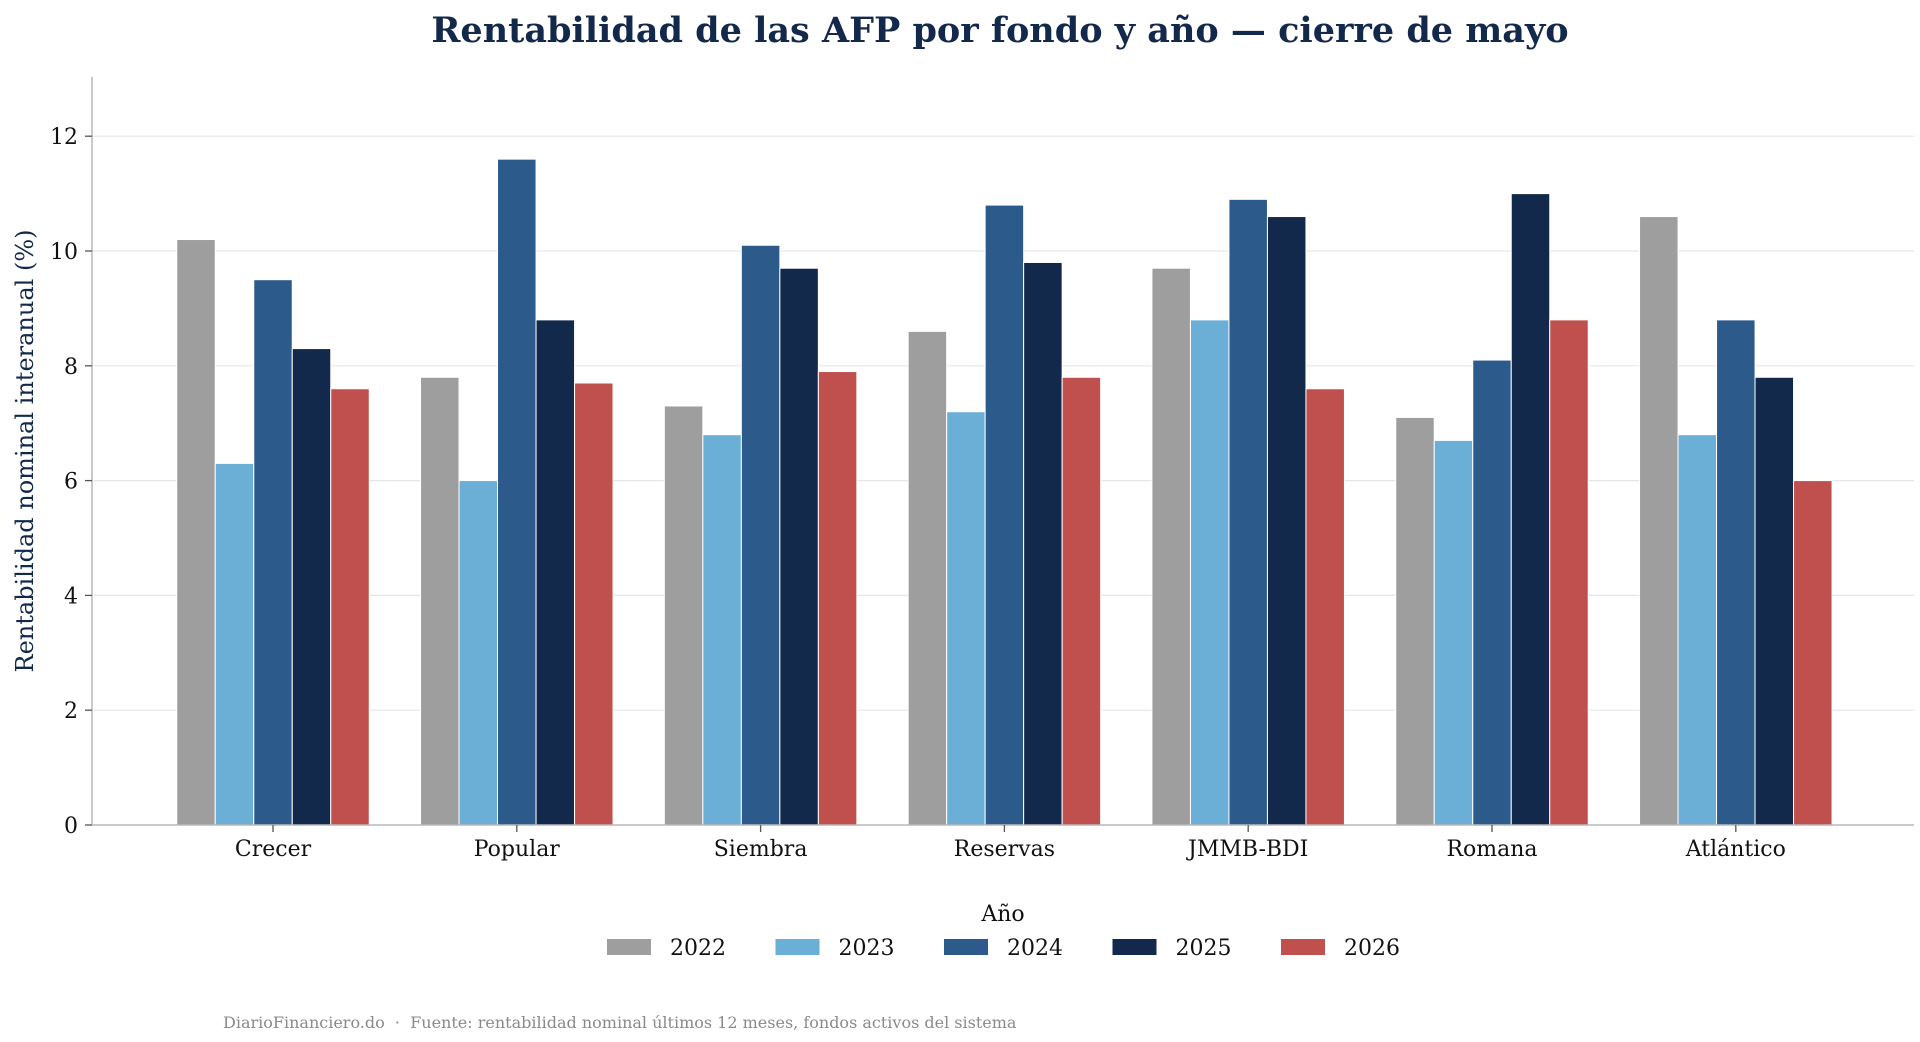  What do you see at coordinates (478, 653) in the screenshot?
I see `bar-2023-Popular` at bounding box center [478, 653].